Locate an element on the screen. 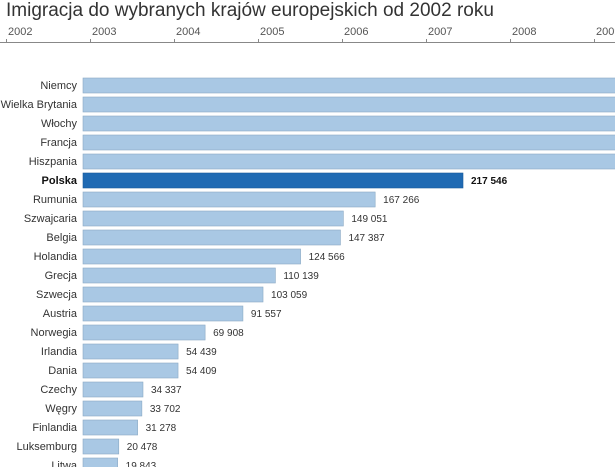 This screenshot has width=615, height=467. category-label: Grecja is located at coordinates (61, 276).